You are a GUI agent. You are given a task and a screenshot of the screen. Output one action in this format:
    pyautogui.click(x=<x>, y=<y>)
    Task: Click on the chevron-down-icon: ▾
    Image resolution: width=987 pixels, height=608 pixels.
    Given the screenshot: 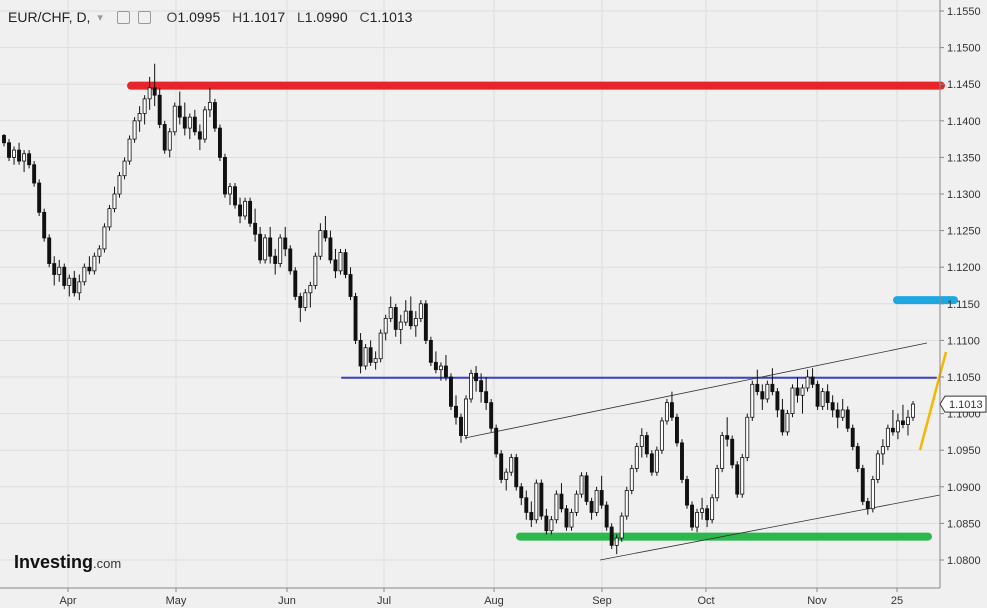 What is the action you would take?
    pyautogui.click(x=100, y=17)
    